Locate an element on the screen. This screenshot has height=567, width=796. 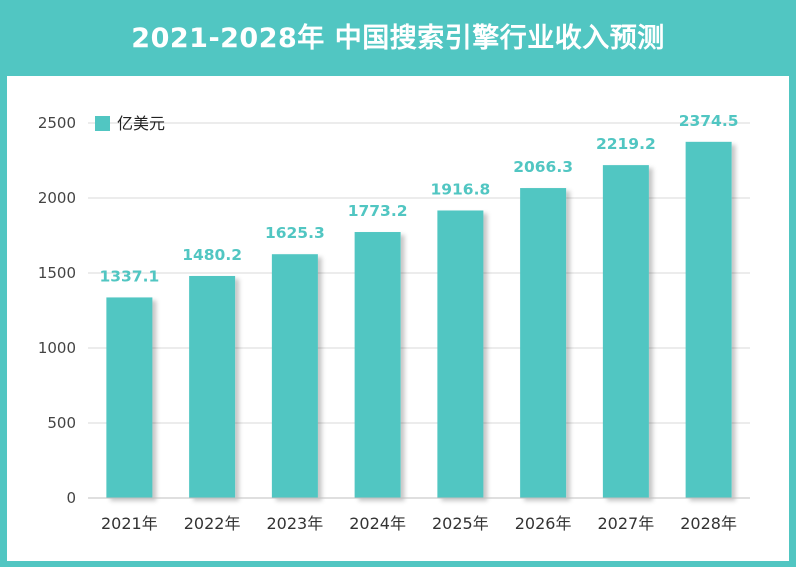
x-tick-label: 2023年 is located at coordinates (295, 523).